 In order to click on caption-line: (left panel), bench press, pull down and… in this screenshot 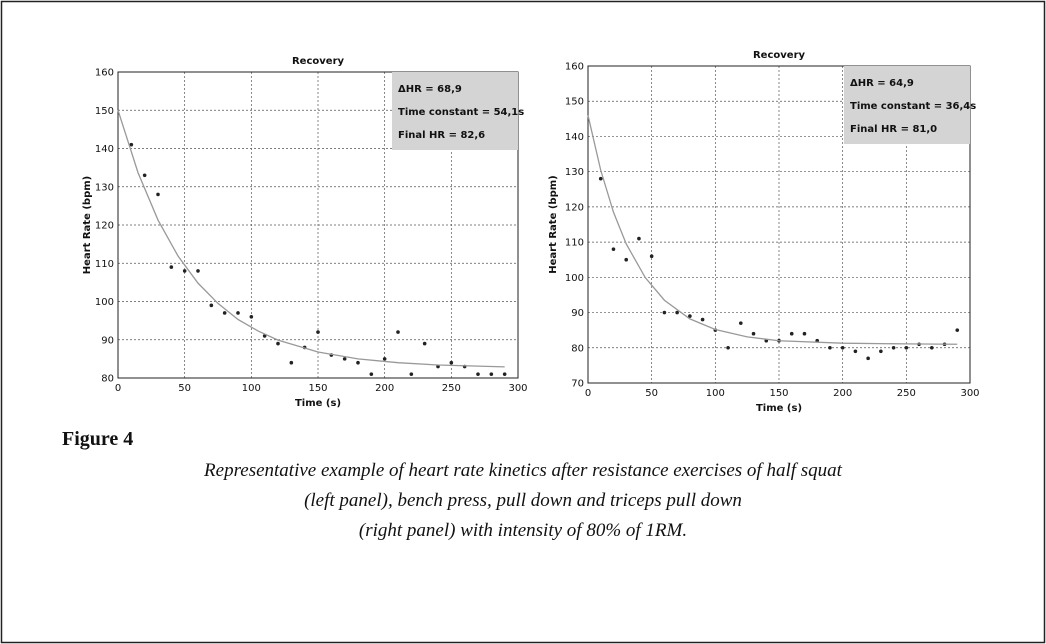, I will do `click(523, 500)`.